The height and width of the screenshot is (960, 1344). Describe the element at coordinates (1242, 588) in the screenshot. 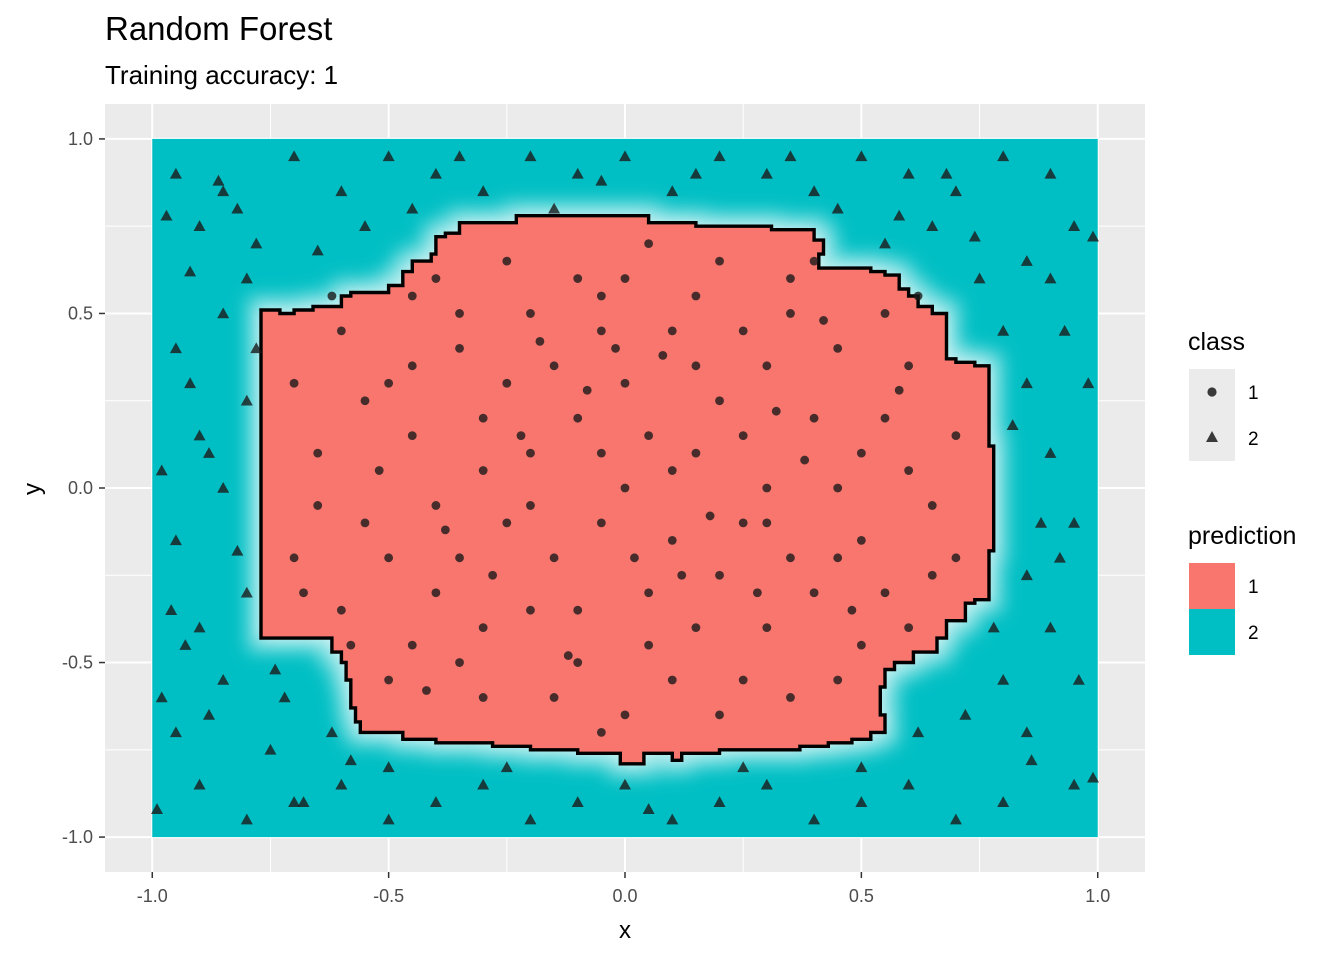

I see `legend-prediction: prediction 1 2` at that location.